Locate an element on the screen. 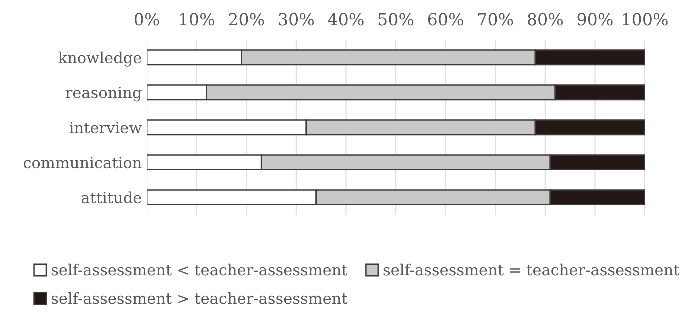  y-tick-label: reasoning is located at coordinates (104, 94).